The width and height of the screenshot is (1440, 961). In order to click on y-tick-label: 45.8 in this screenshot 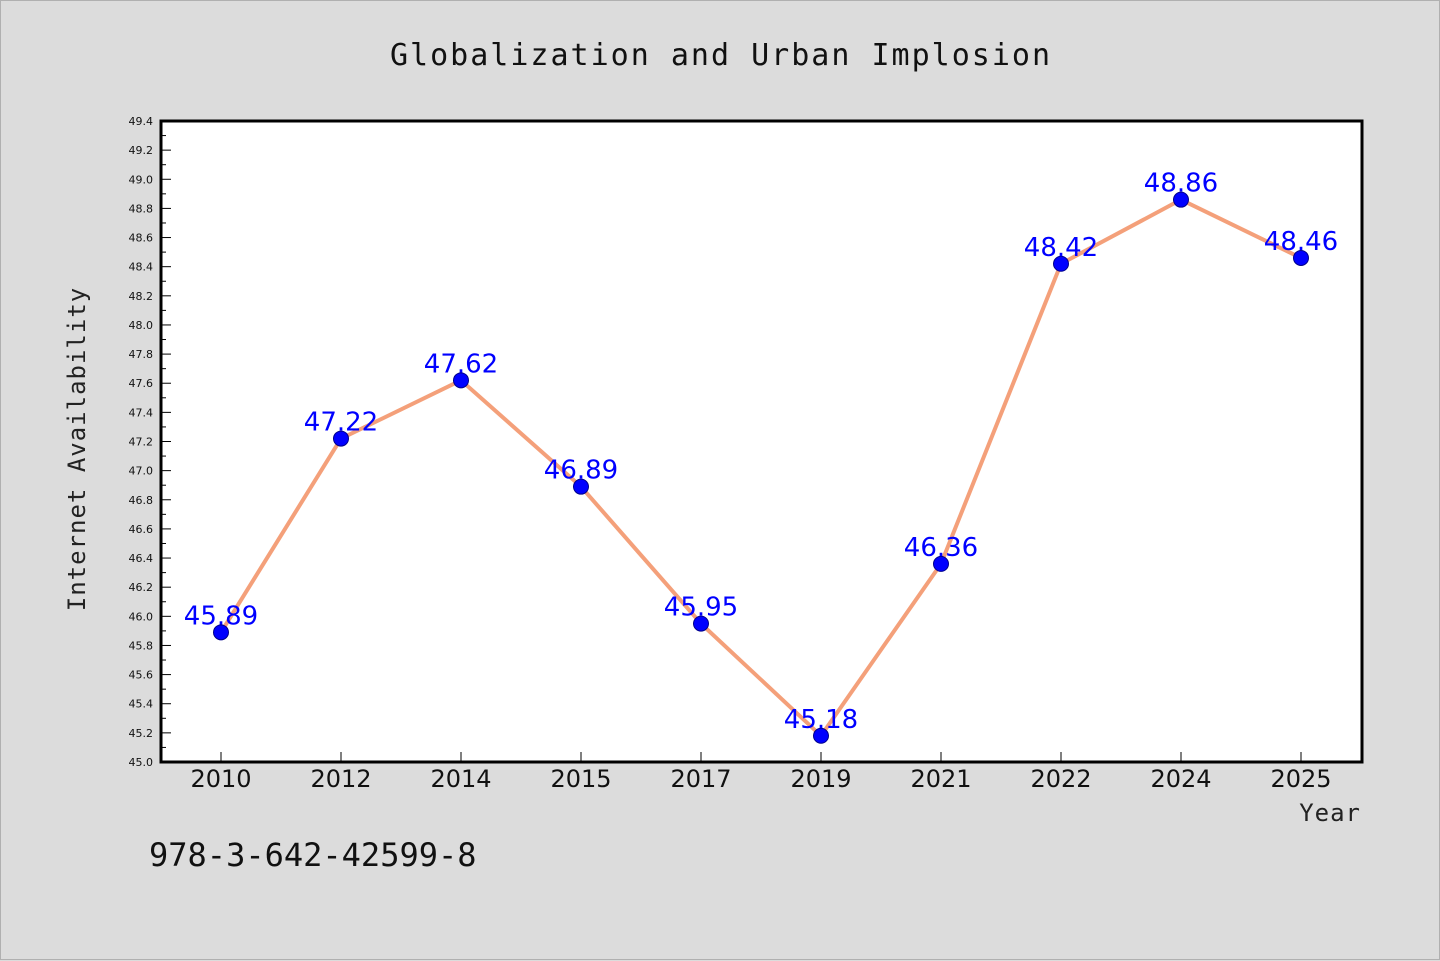, I will do `click(141, 645)`.